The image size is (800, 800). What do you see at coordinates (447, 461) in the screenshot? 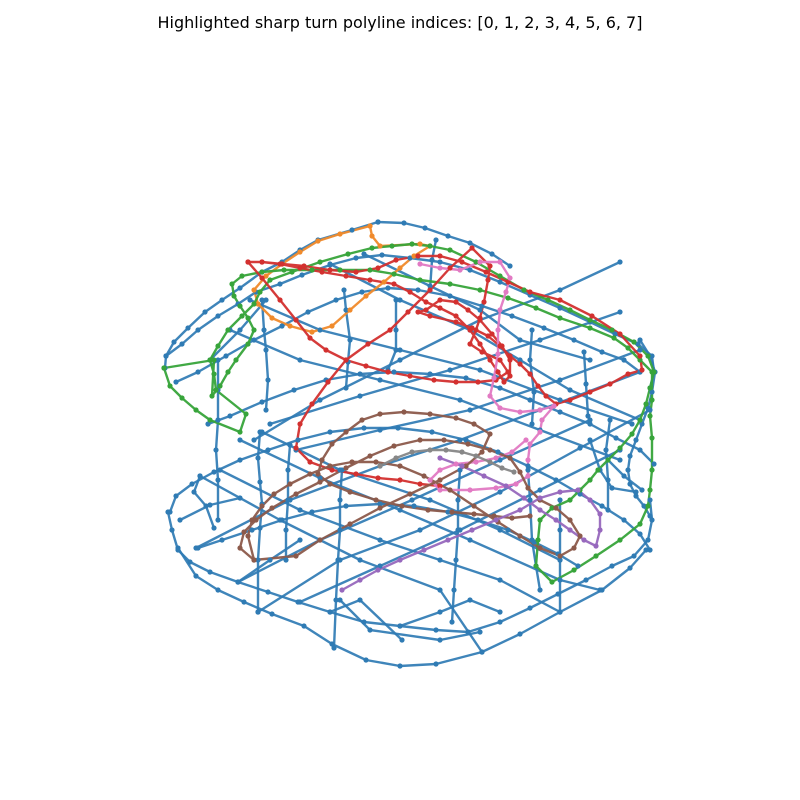
I see `highlighted-polyline` at bounding box center [447, 461].